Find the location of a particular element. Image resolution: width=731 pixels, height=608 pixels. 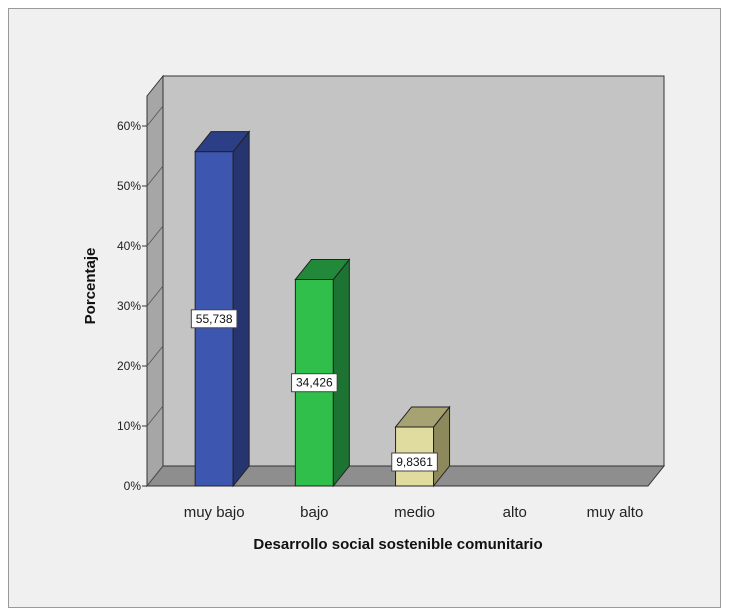

x-tick-label: muy alto is located at coordinates (615, 512).